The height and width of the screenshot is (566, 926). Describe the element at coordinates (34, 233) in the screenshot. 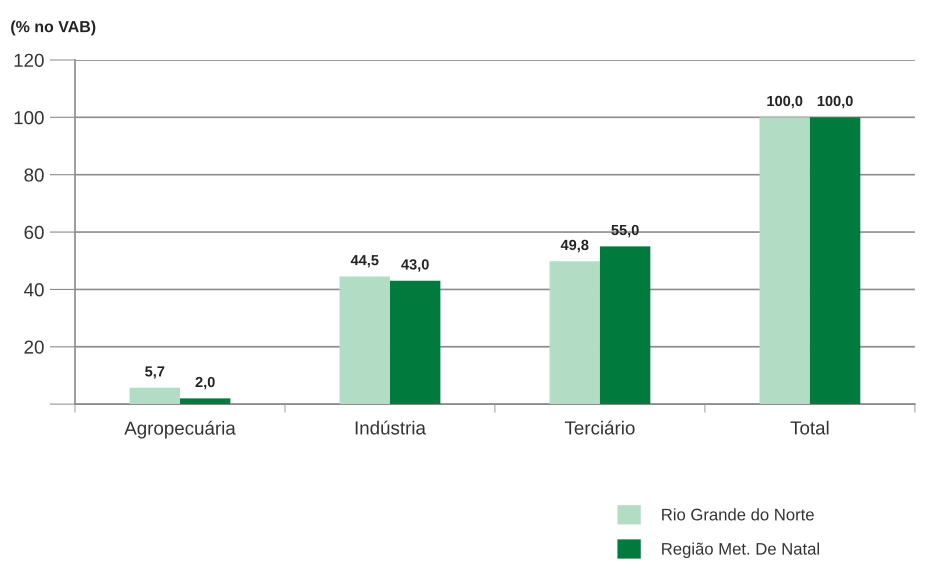

I see `y-tick-label: 60` at that location.